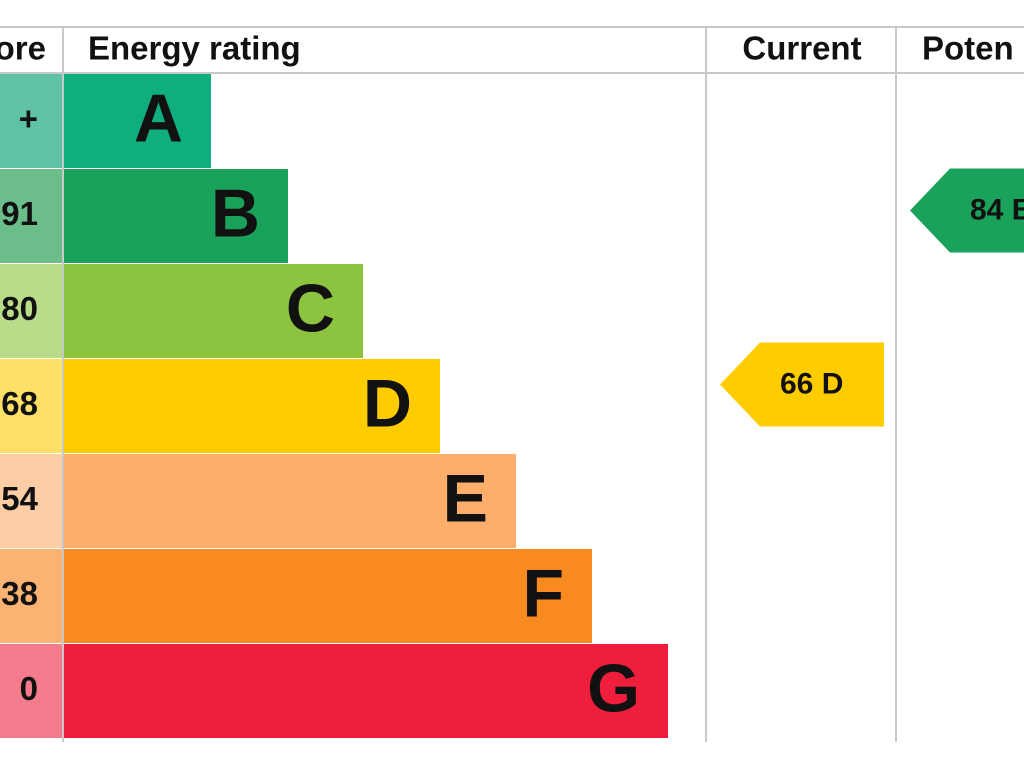  What do you see at coordinates (613, 688) in the screenshot?
I see `band-letter: G` at bounding box center [613, 688].